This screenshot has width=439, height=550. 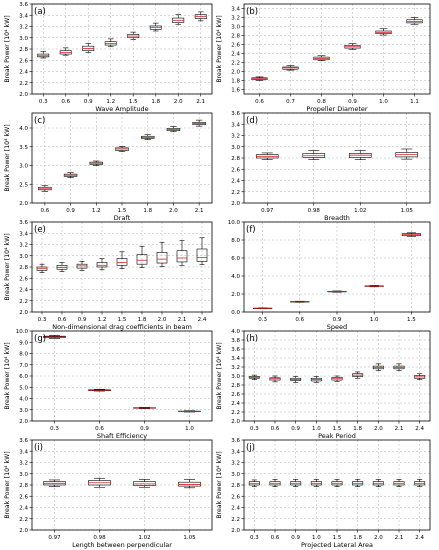 I want to click on x-tick-label: 1.8, so click(x=142, y=320).